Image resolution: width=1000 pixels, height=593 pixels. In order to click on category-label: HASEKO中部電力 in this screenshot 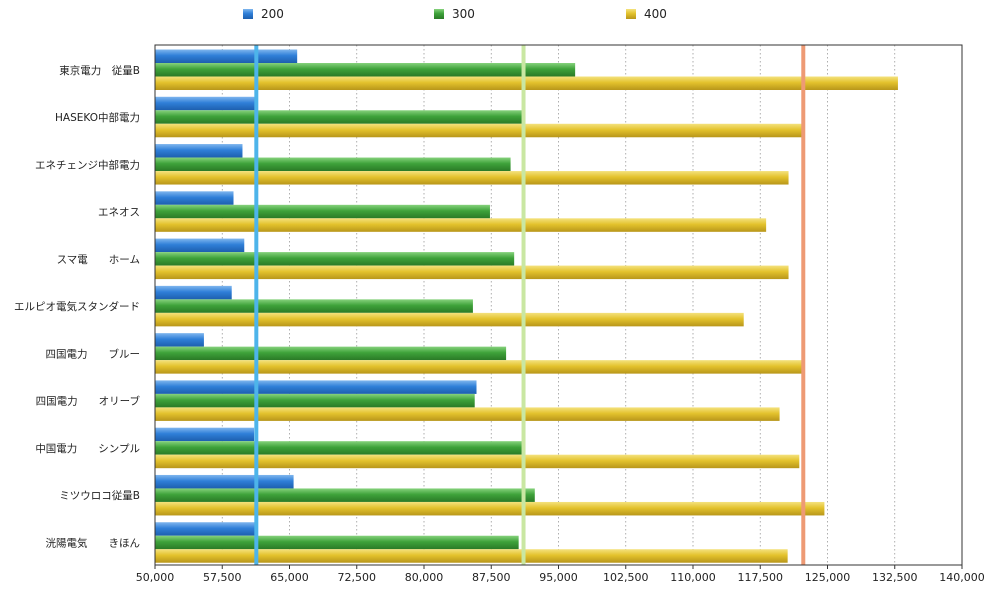, I will do `click(97, 117)`.